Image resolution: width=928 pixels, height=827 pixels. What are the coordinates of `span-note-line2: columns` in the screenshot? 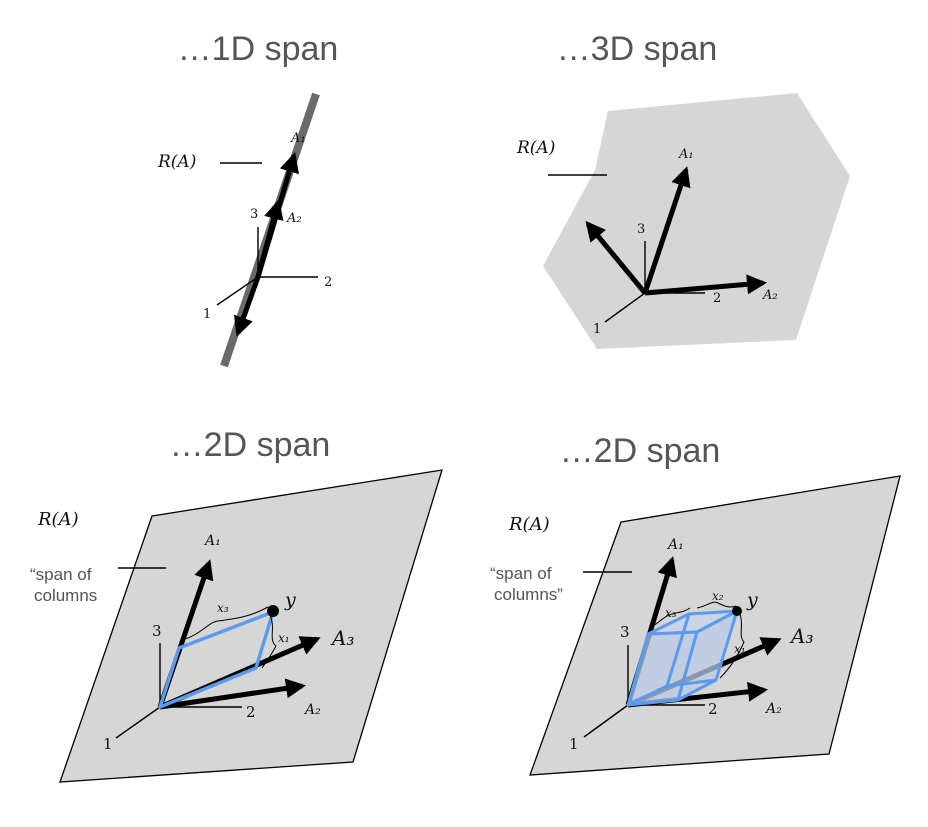 It's located at (65, 595).